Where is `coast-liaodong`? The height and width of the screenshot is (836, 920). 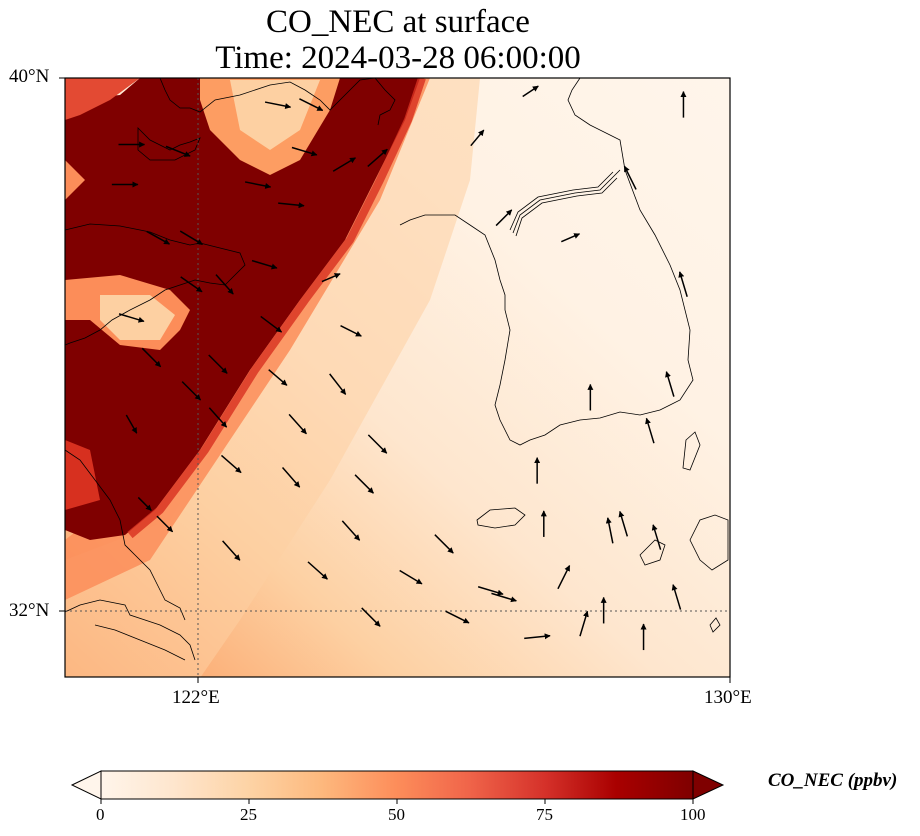 coast-liaodong is located at coordinates (267, 95).